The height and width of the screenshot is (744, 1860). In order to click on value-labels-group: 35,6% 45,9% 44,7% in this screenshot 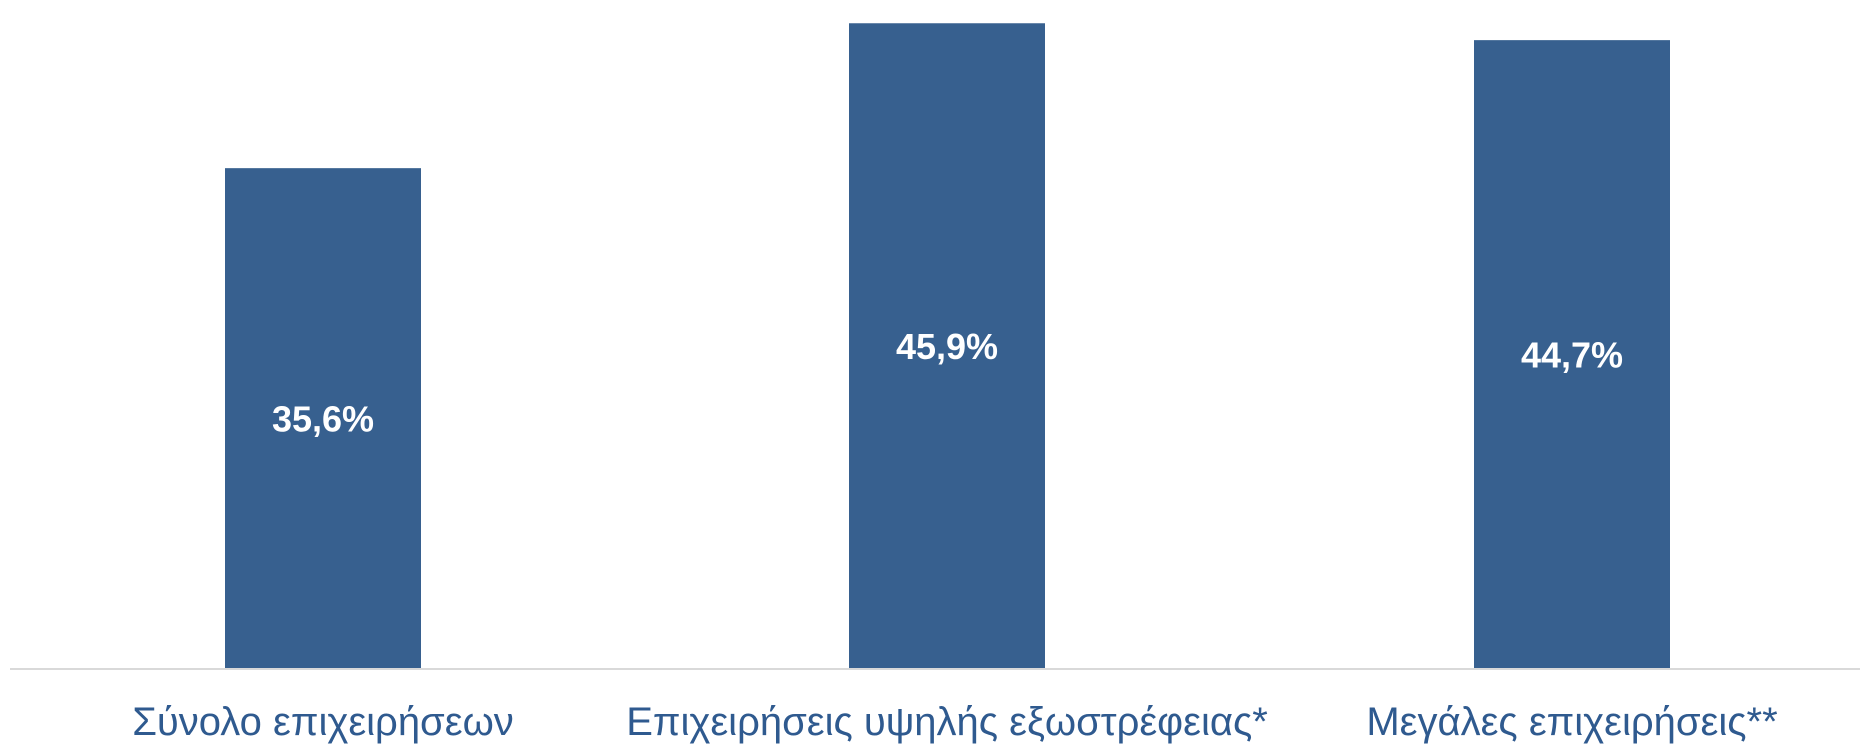, I will do `click(947, 382)`.